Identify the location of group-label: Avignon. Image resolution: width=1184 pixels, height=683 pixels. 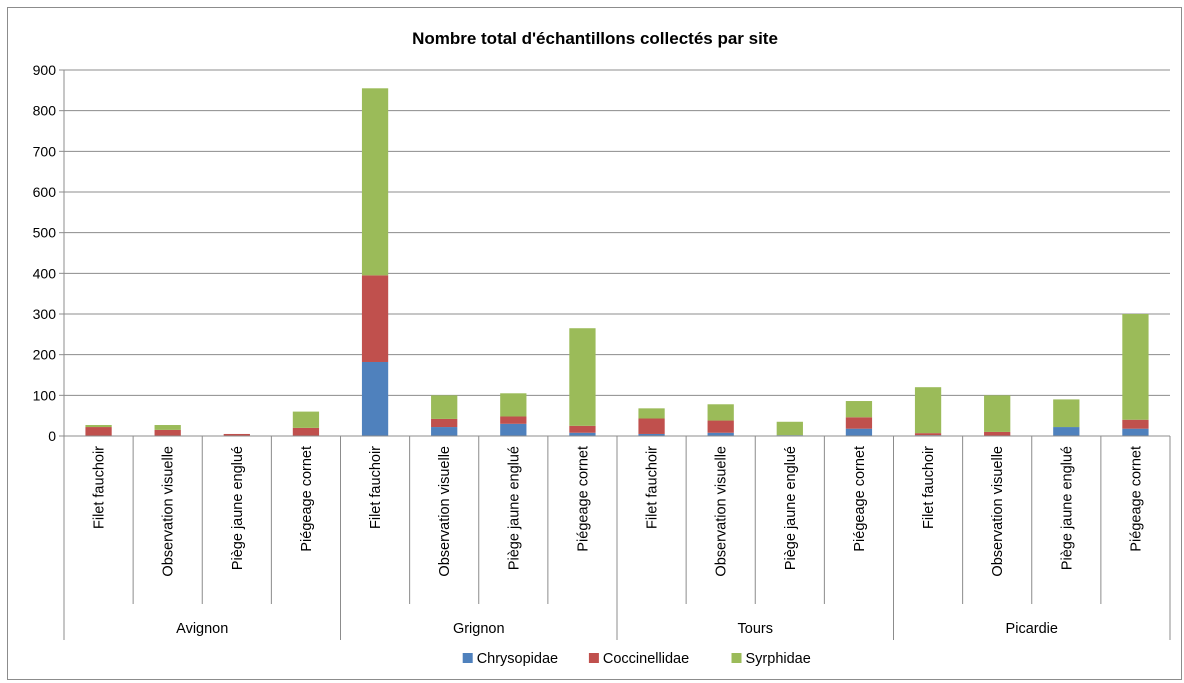
(202, 629).